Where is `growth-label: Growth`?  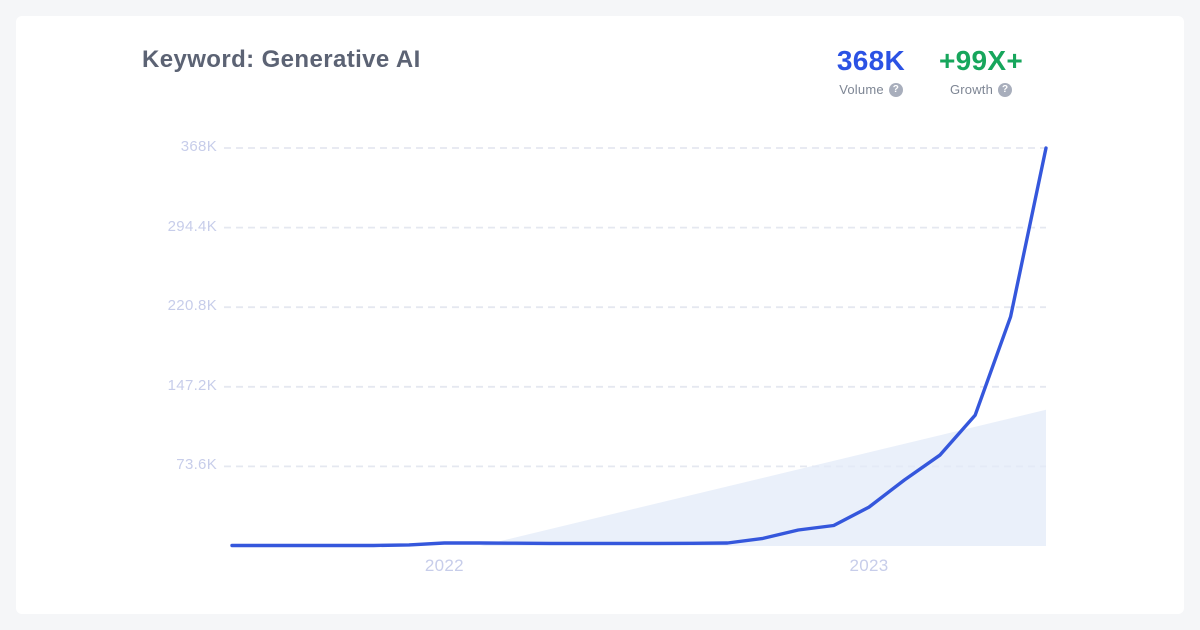
growth-label: Growth is located at coordinates (971, 89).